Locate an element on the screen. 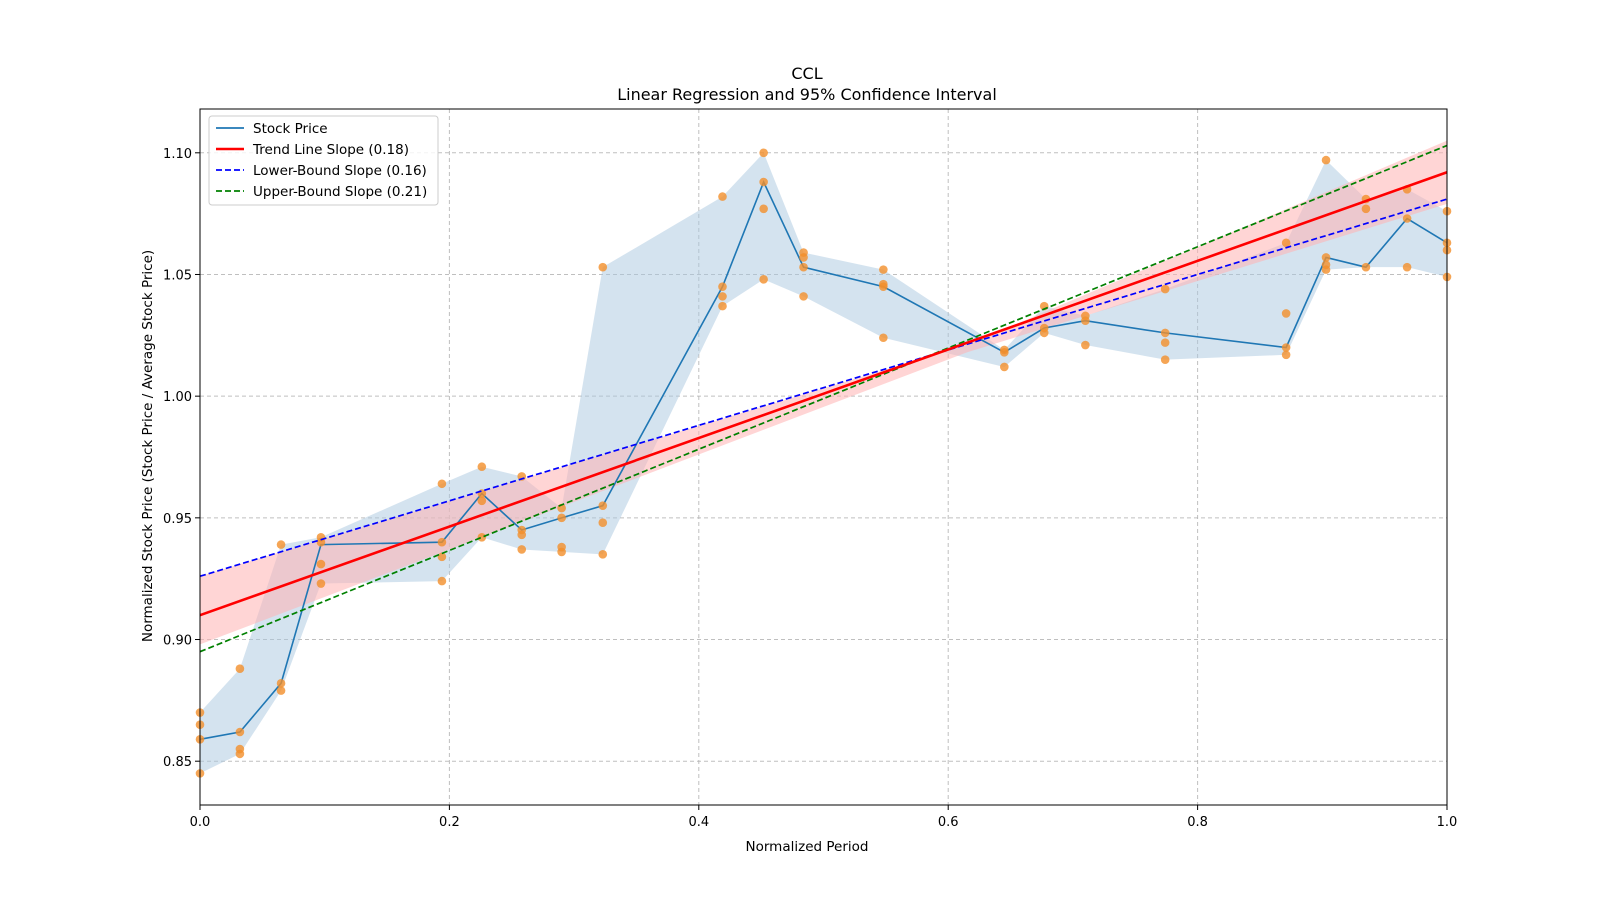  x-tick-label: 0.4 is located at coordinates (698, 822).